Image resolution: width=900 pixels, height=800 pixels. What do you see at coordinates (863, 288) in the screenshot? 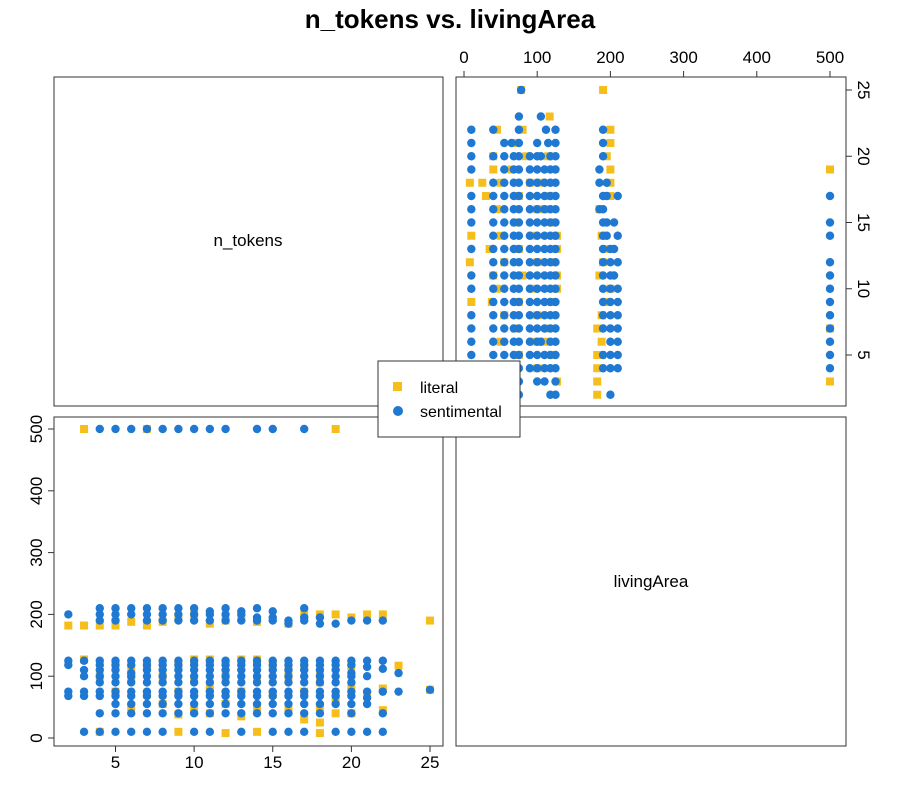
I see `y-tick-label-upper-right: 10` at bounding box center [863, 288].